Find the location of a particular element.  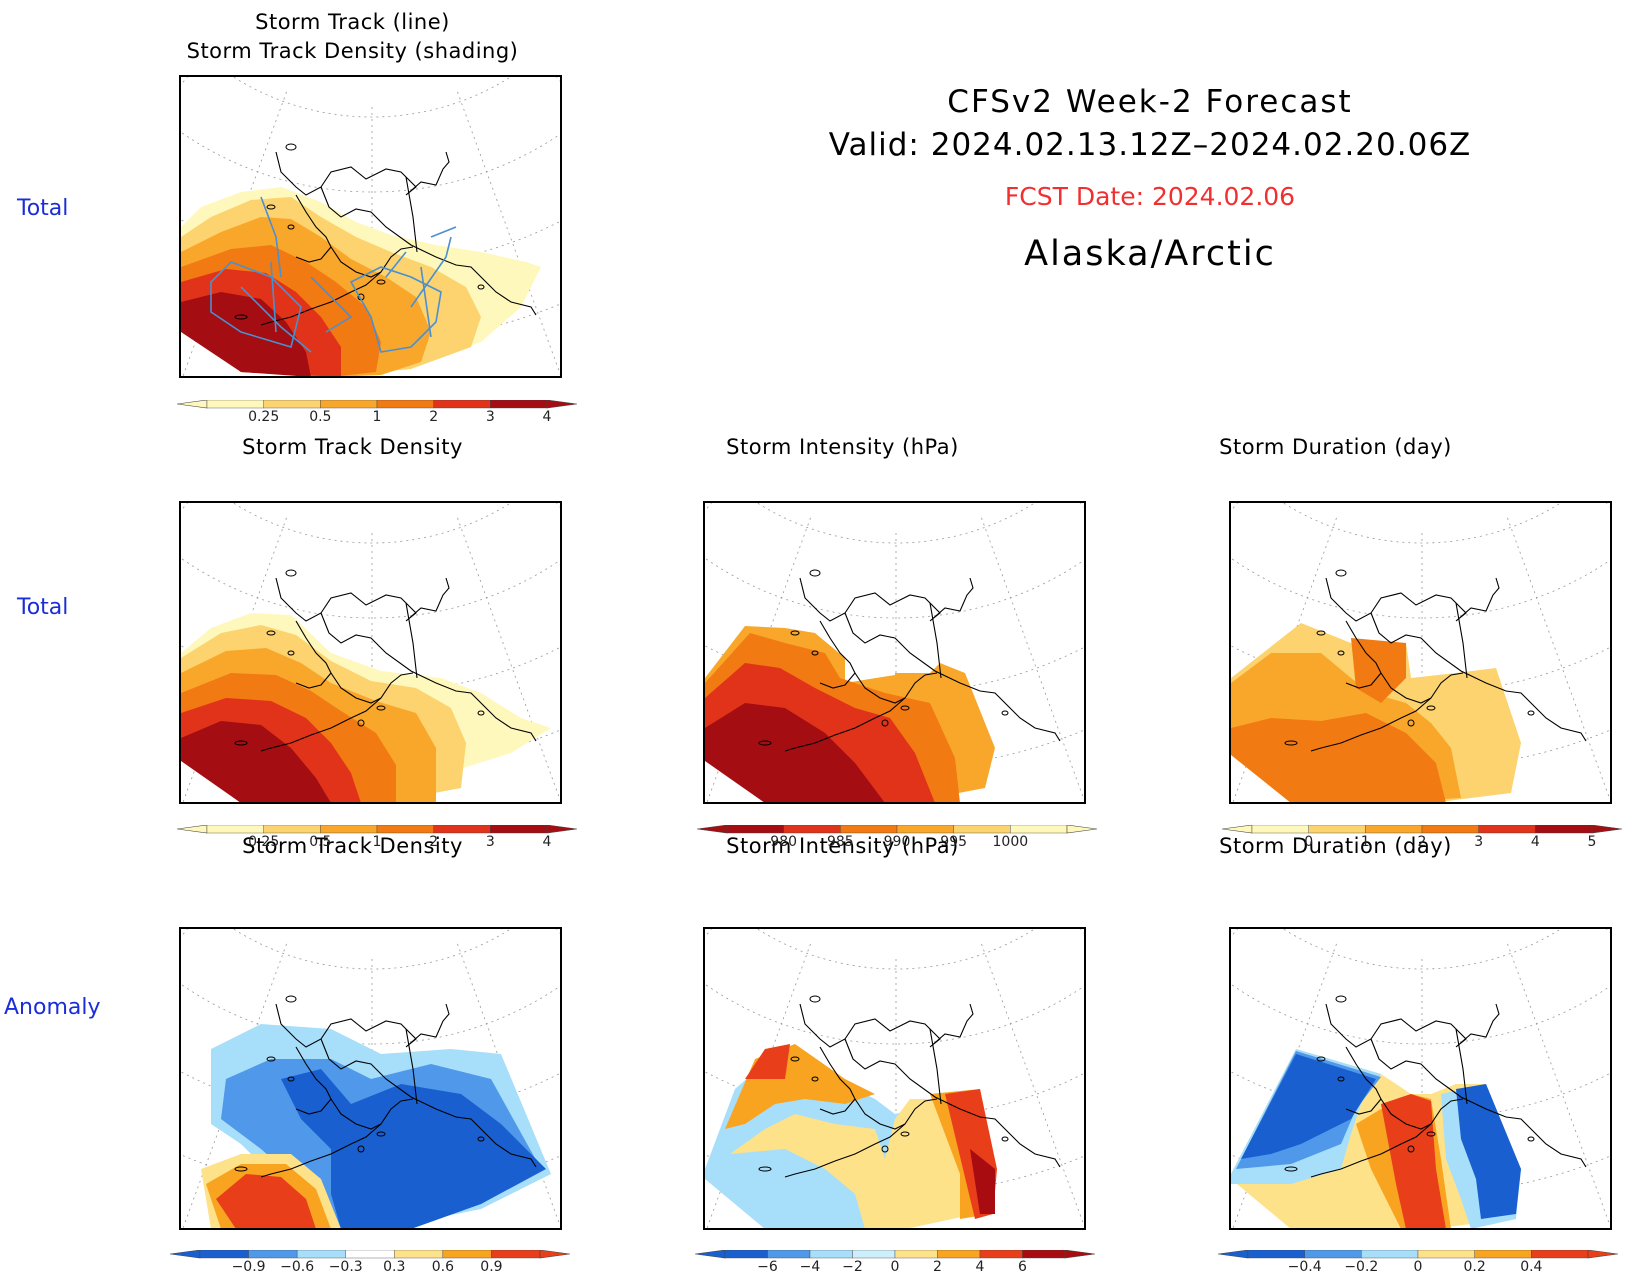

colorbar-tick-label: 0 is located at coordinates (1309, 842).